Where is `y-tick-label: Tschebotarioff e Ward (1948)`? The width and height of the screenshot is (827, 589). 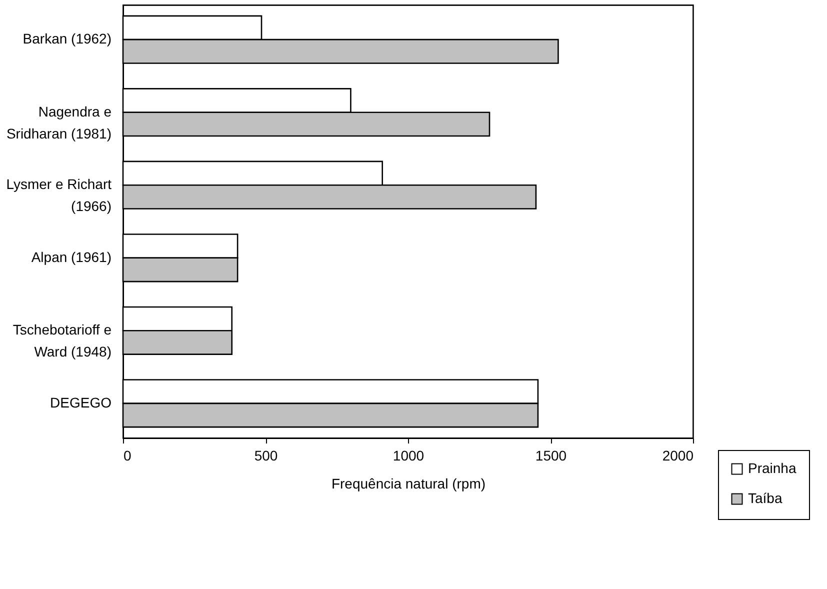
y-tick-label: Tschebotarioff e Ward (1948) is located at coordinates (62, 341).